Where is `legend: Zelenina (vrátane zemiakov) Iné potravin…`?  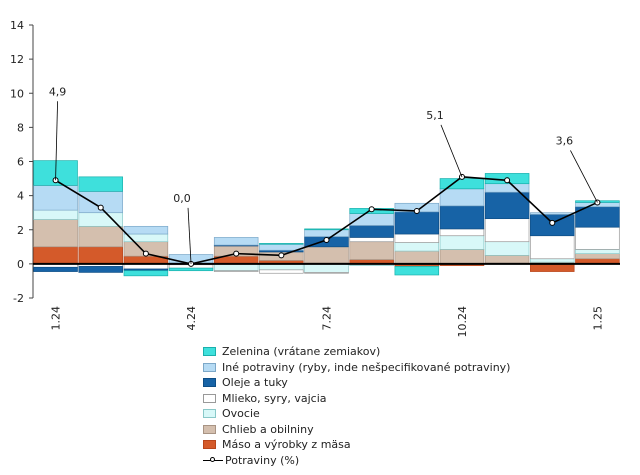 legend: Zelenina (vrátane zemiakov) Iné potravin… is located at coordinates (356, 406).